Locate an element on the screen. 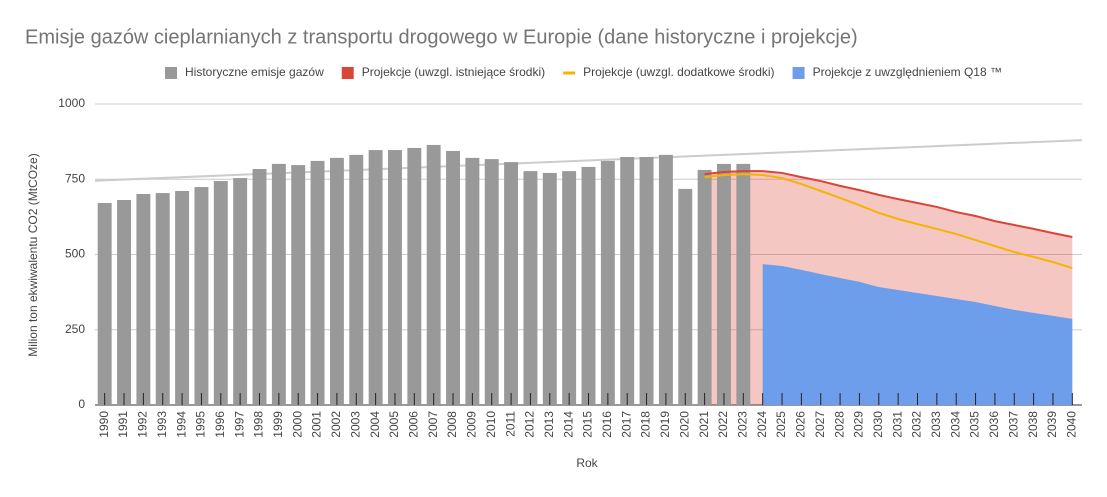 The image size is (1107, 497). x-tick-label: 2036 is located at coordinates (994, 424).